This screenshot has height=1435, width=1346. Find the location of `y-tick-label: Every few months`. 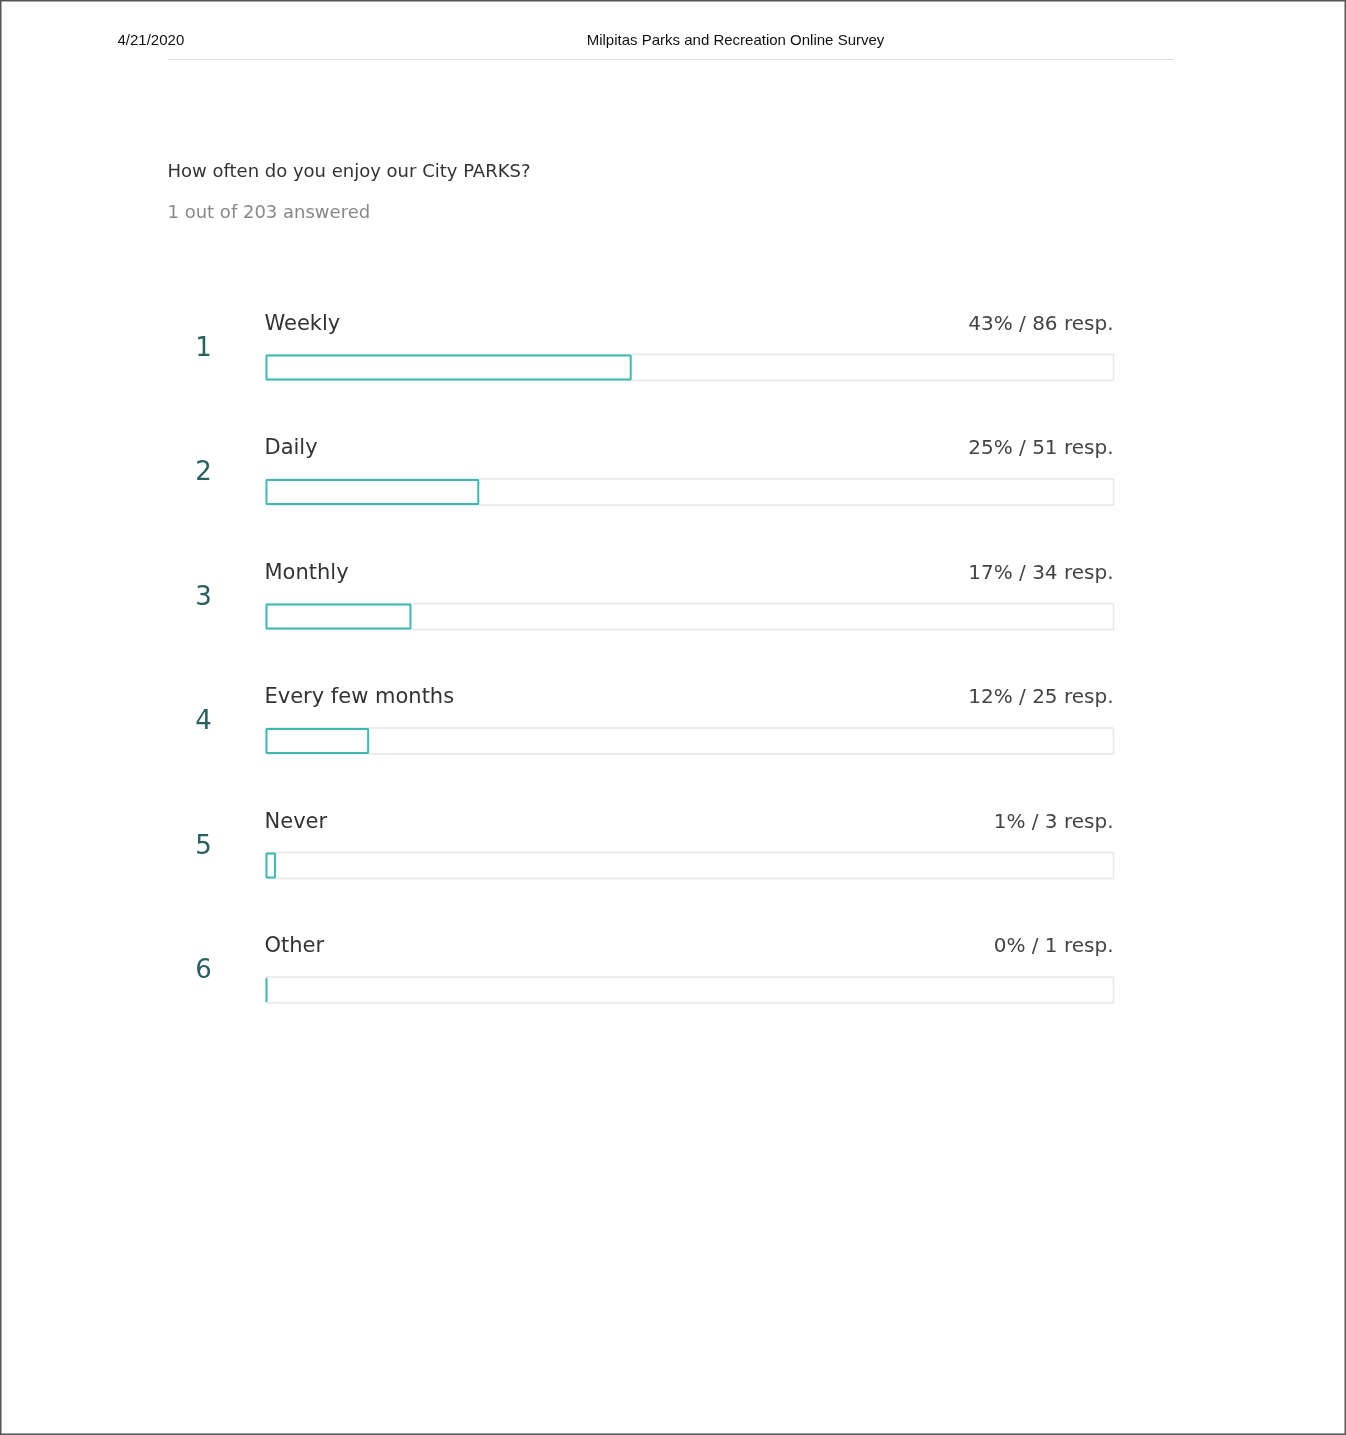

y-tick-label: Every few months is located at coordinates (359, 696).